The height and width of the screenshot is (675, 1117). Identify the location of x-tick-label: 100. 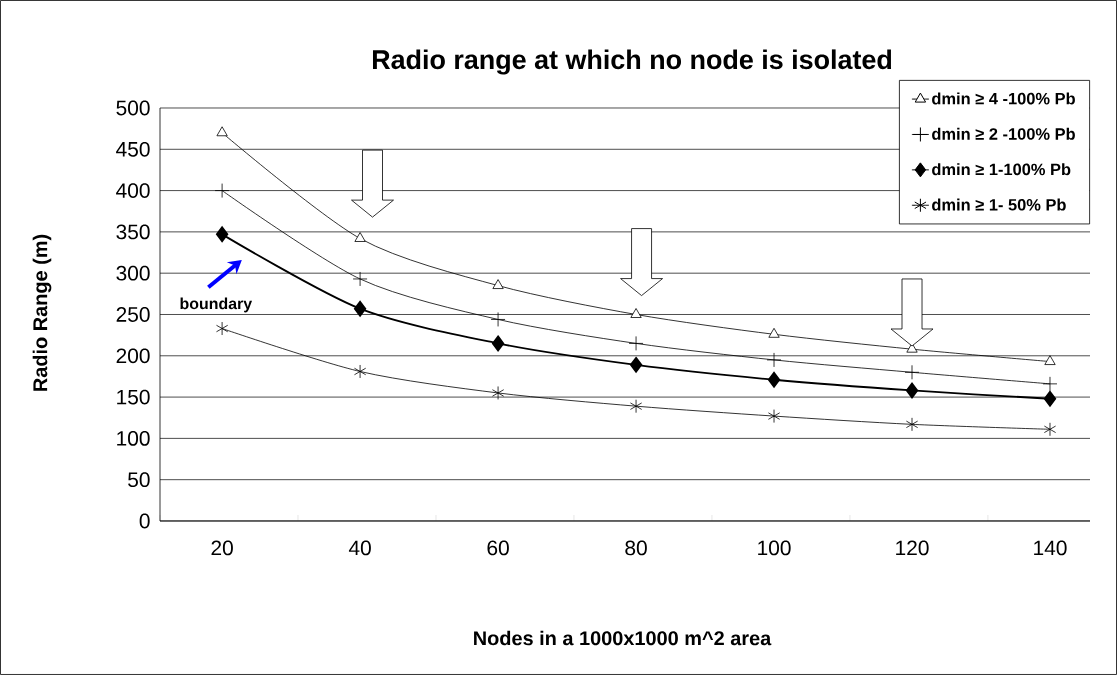
(774, 548).